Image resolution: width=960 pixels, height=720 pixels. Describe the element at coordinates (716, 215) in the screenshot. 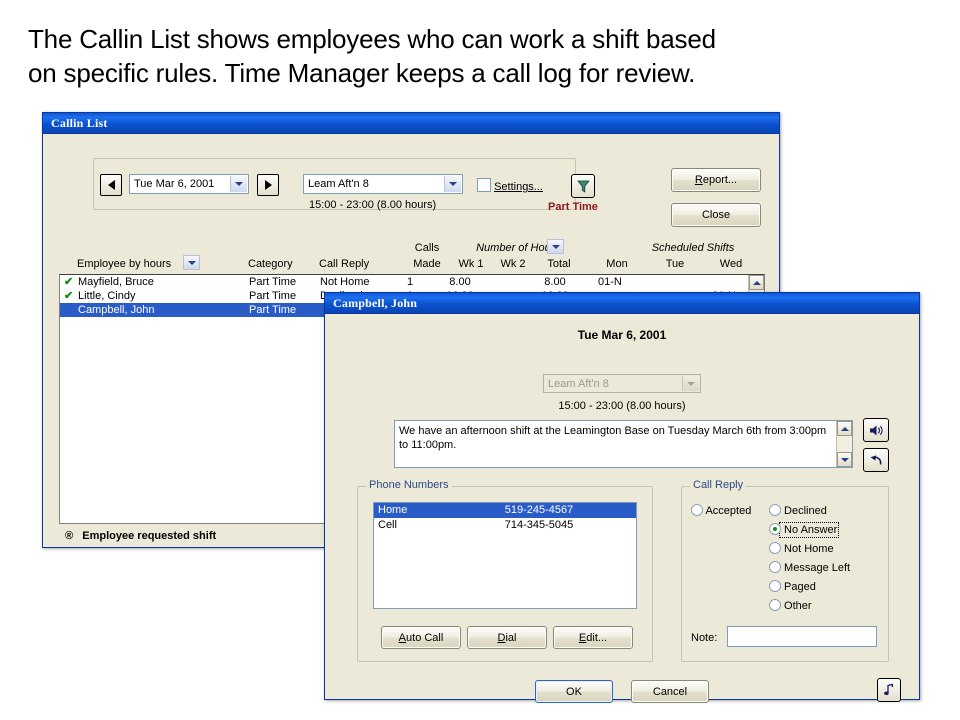

I see `close-button: Close` at that location.